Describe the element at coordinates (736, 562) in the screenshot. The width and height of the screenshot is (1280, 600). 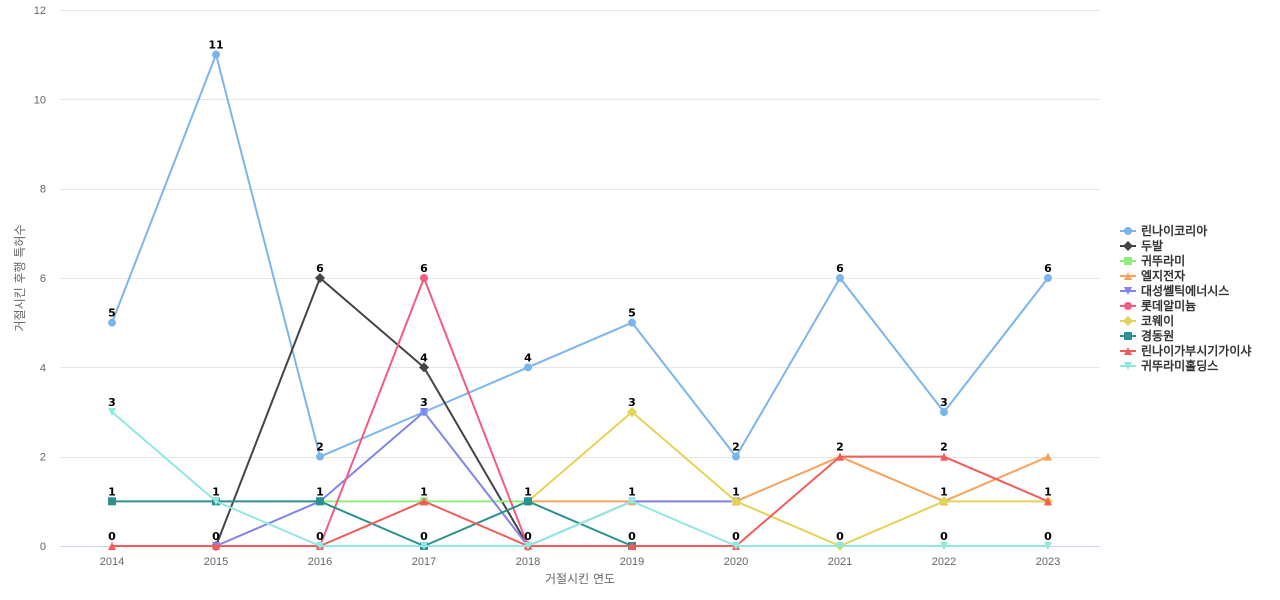
I see `x-tick-label: 2020` at that location.